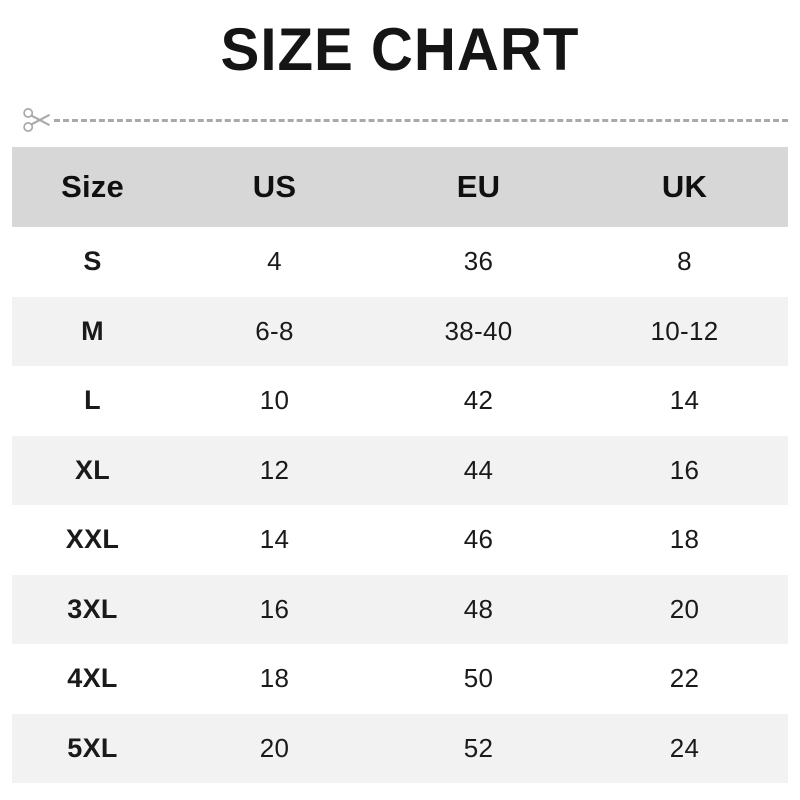  I want to click on cell-us: 4, so click(274, 261).